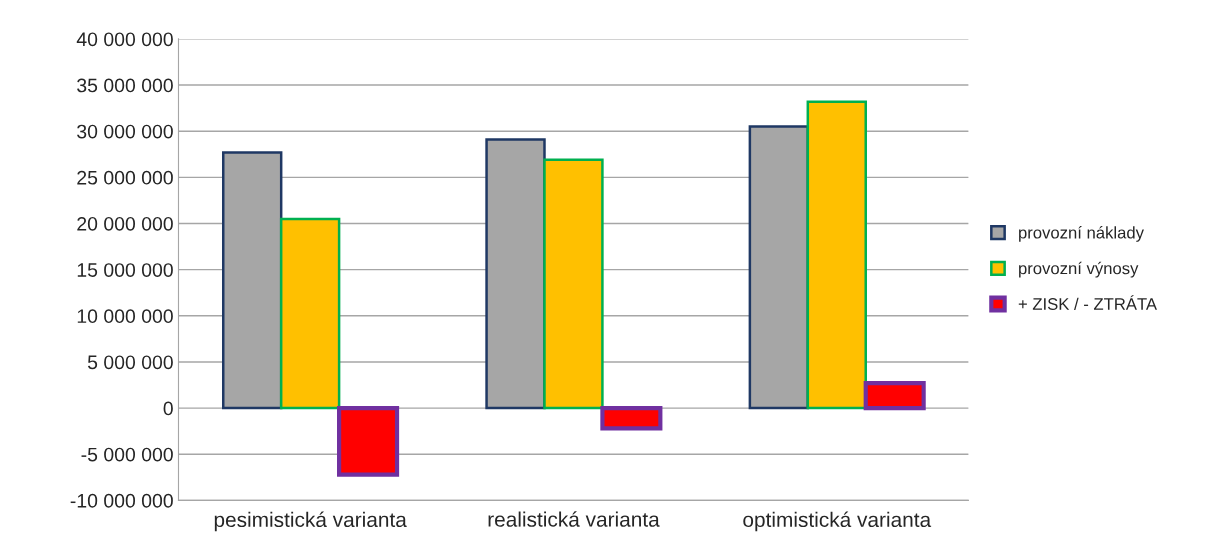  What do you see at coordinates (1081, 234) in the screenshot?
I see `legend-label: provozní náklady` at bounding box center [1081, 234].